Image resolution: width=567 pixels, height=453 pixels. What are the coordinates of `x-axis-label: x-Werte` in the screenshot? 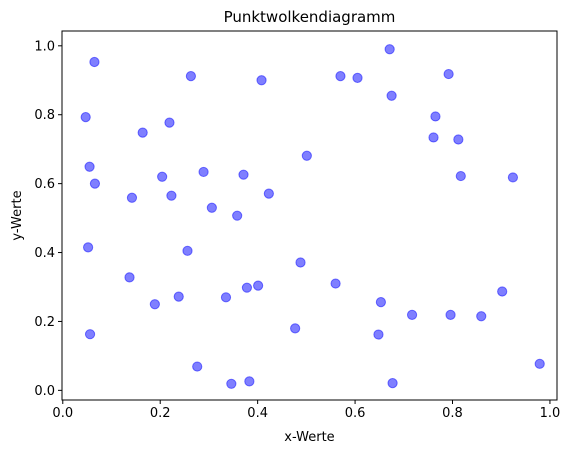 It's located at (309, 437).